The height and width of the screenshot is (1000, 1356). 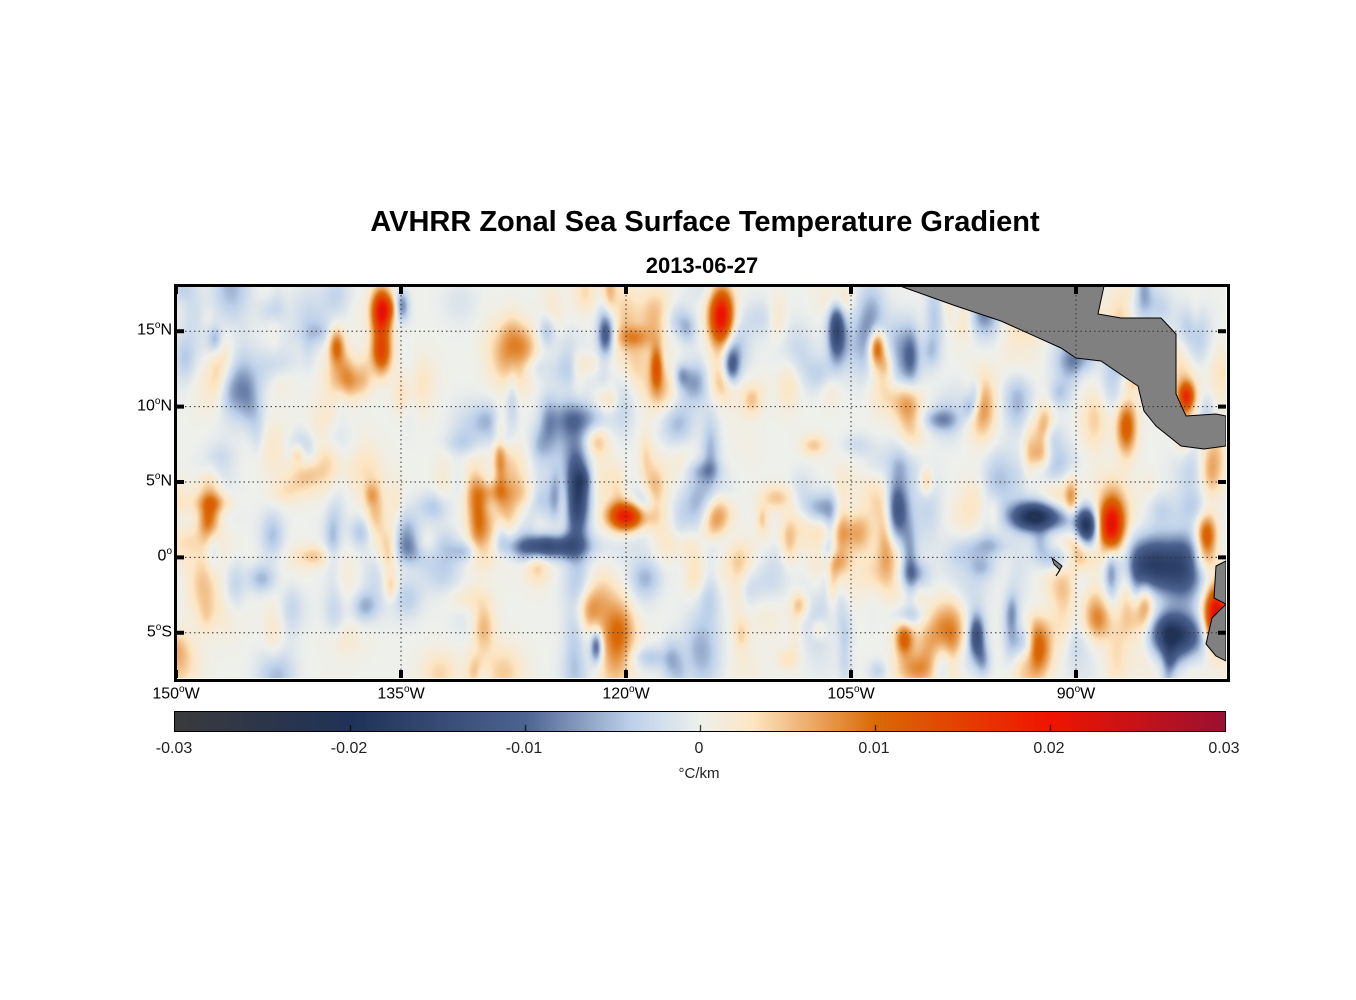 What do you see at coordinates (174, 748) in the screenshot?
I see `colorbar-tick-label: -0.03` at bounding box center [174, 748].